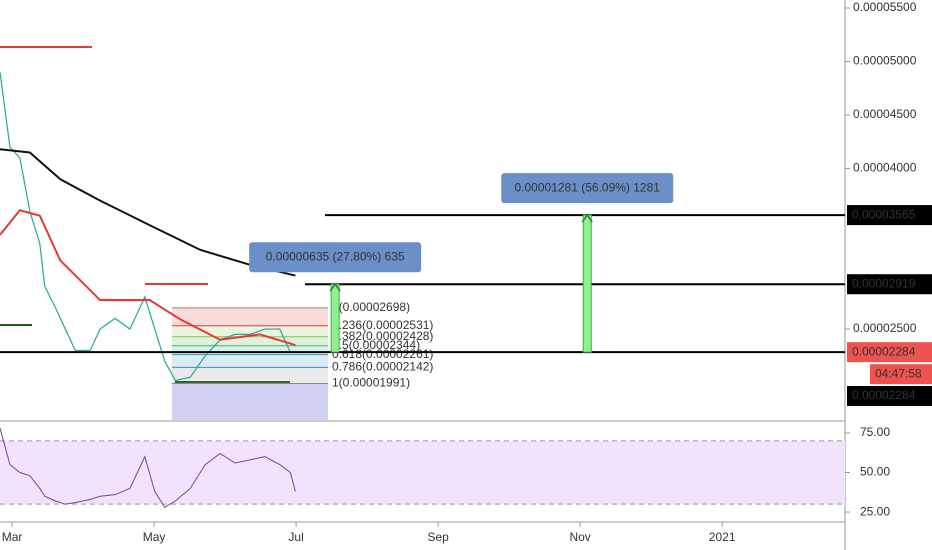 The image size is (932, 550). I want to click on countdown-box, so click(901, 374).